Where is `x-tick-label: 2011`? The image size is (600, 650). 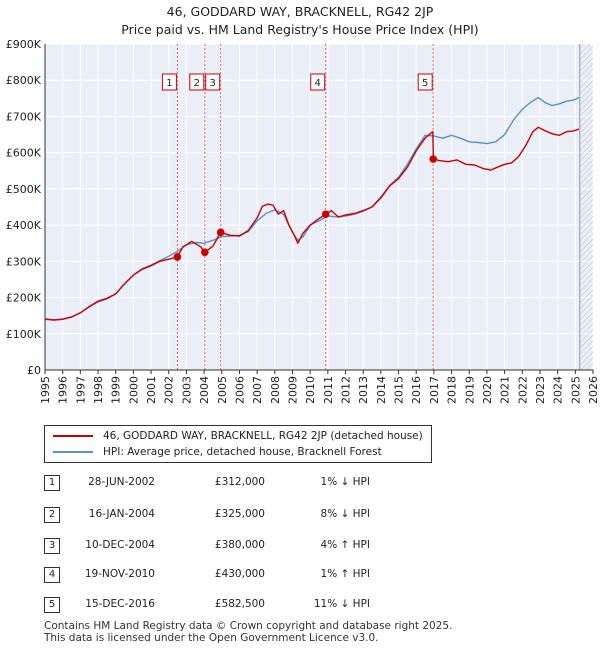 x-tick-label: 2011 is located at coordinates (328, 390).